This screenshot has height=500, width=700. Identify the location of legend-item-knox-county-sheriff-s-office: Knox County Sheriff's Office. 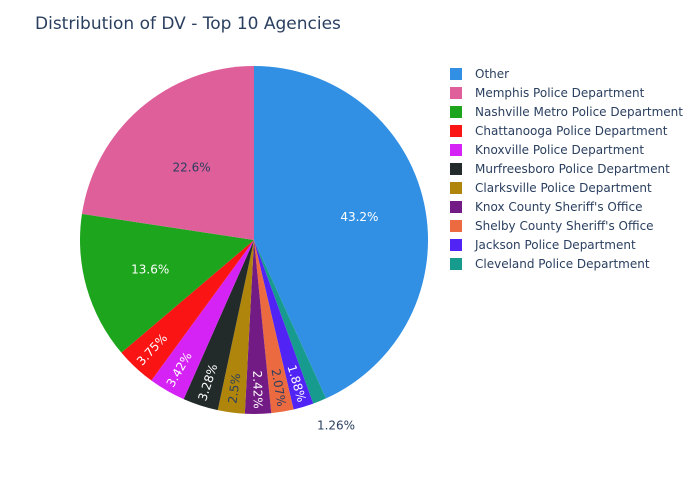
(546, 207).